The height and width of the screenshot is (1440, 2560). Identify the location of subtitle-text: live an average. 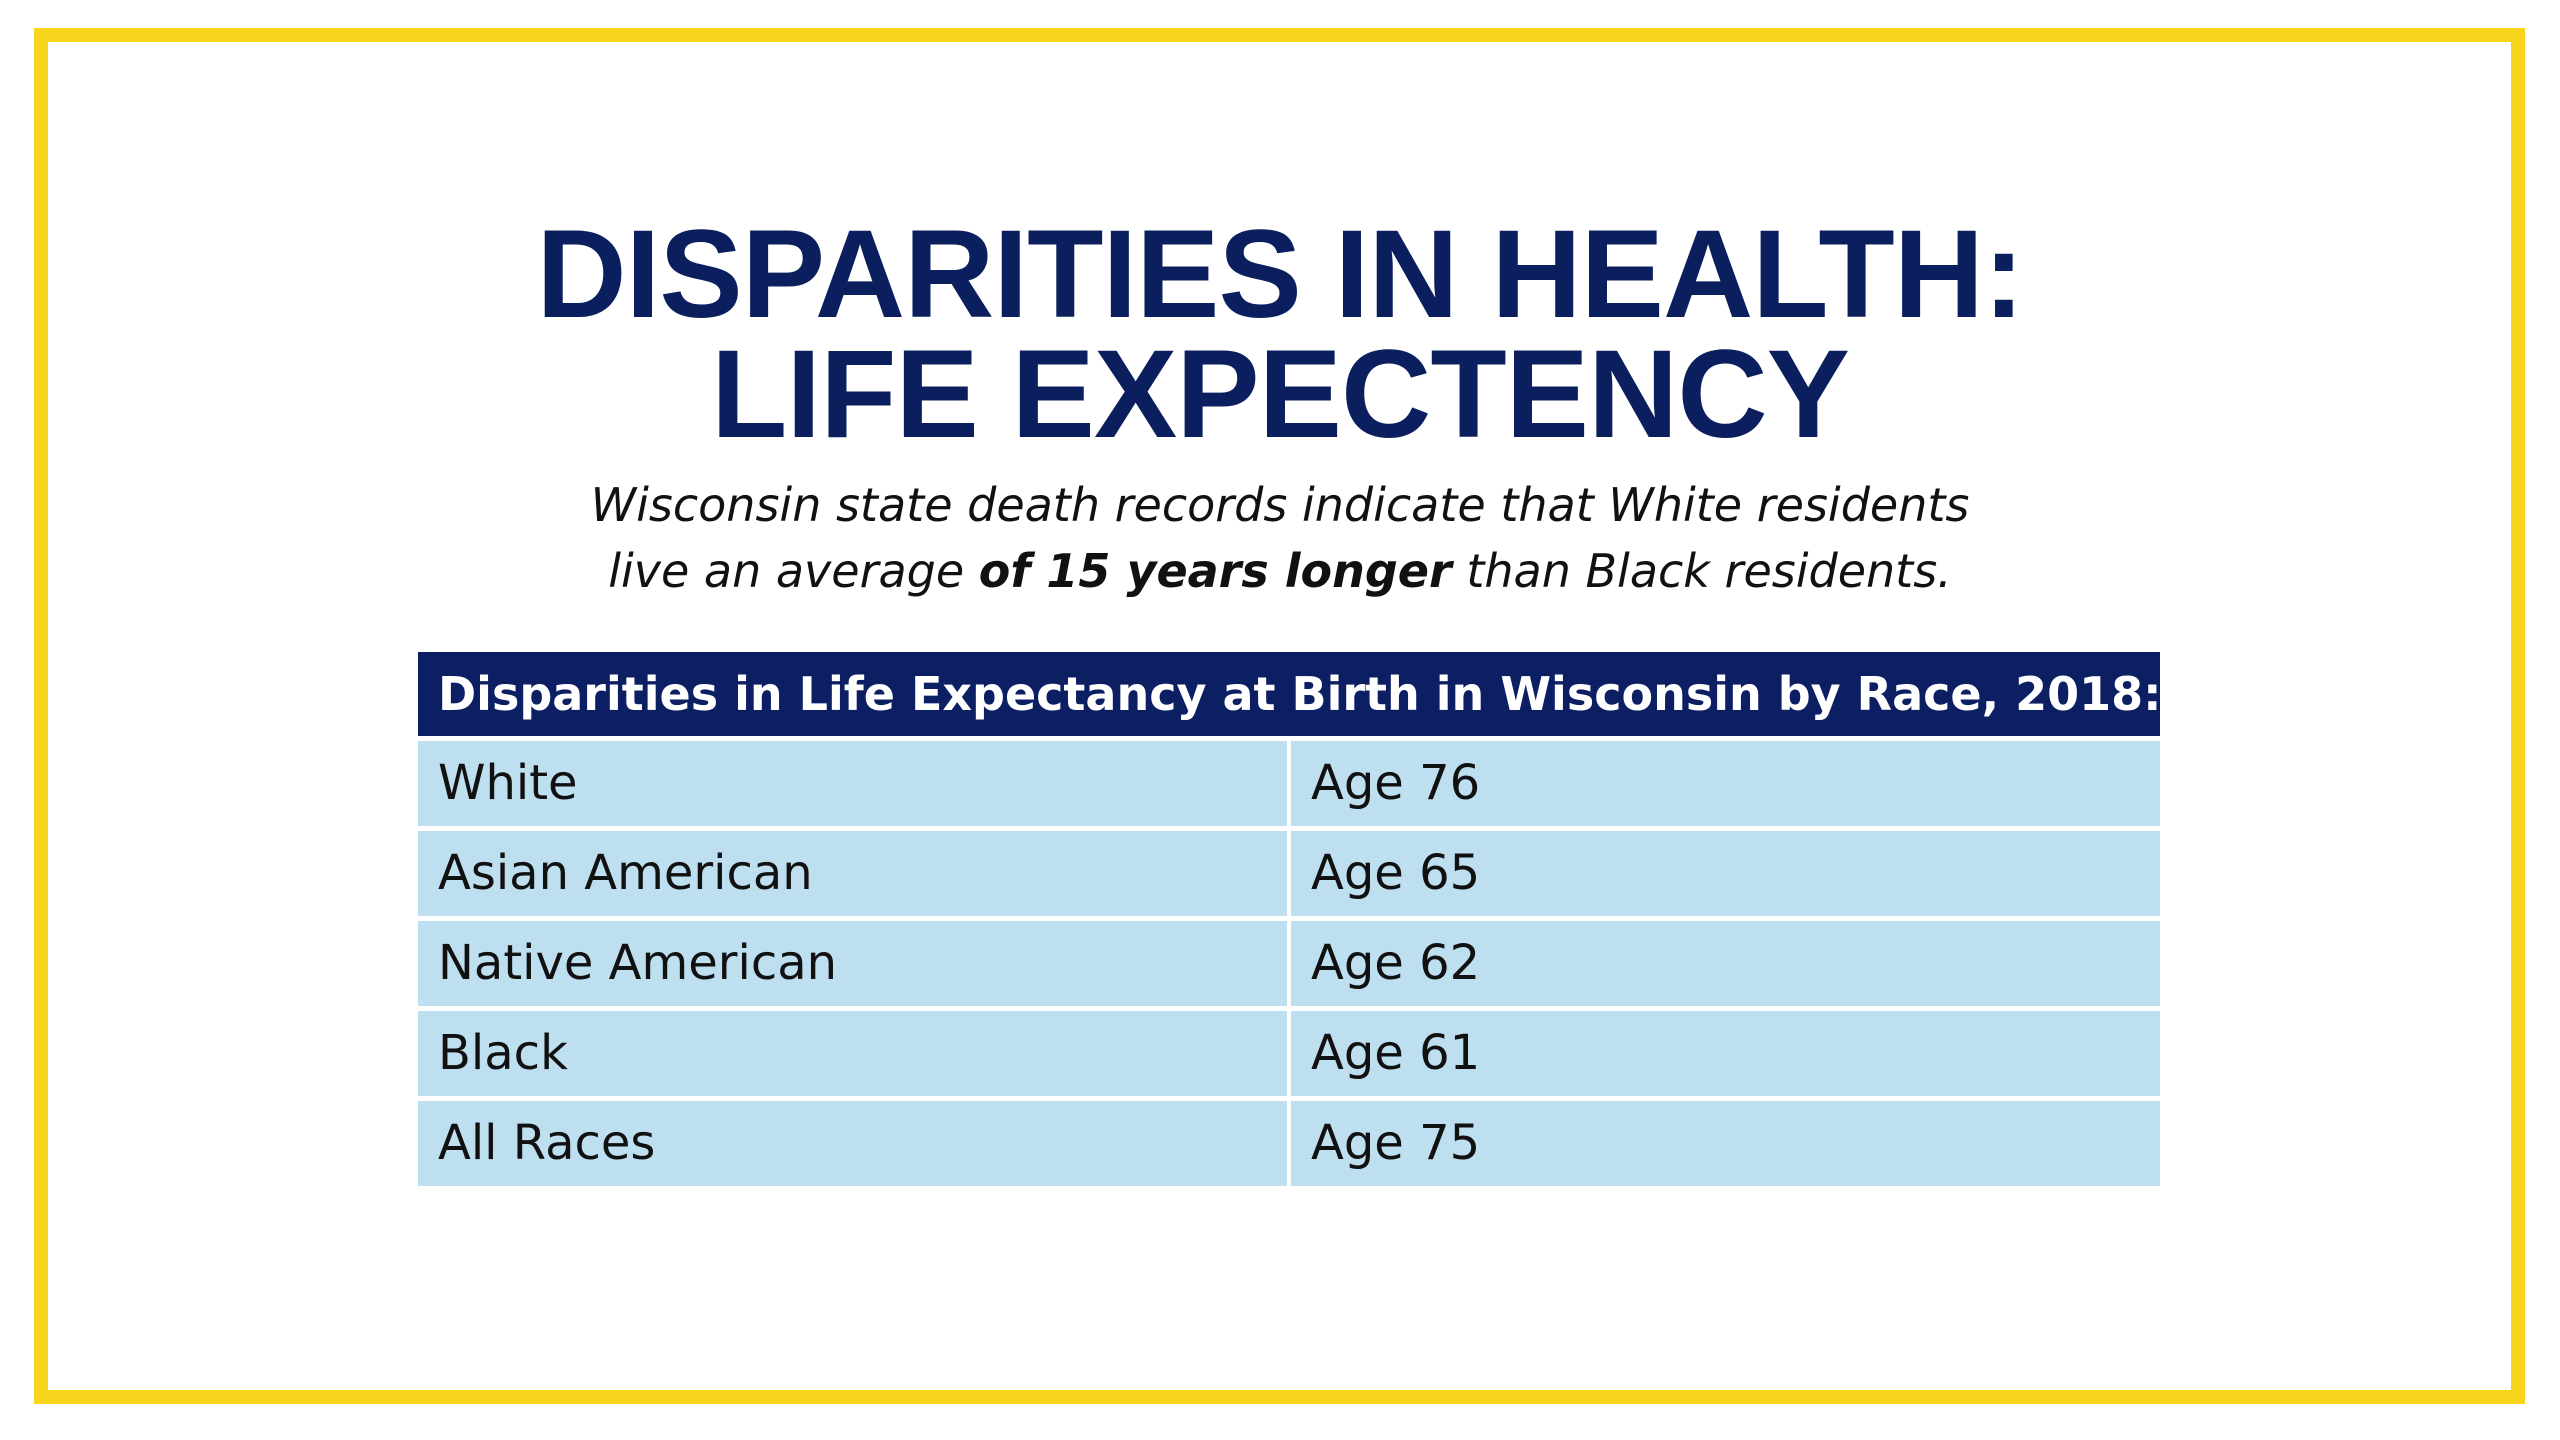
(793, 571).